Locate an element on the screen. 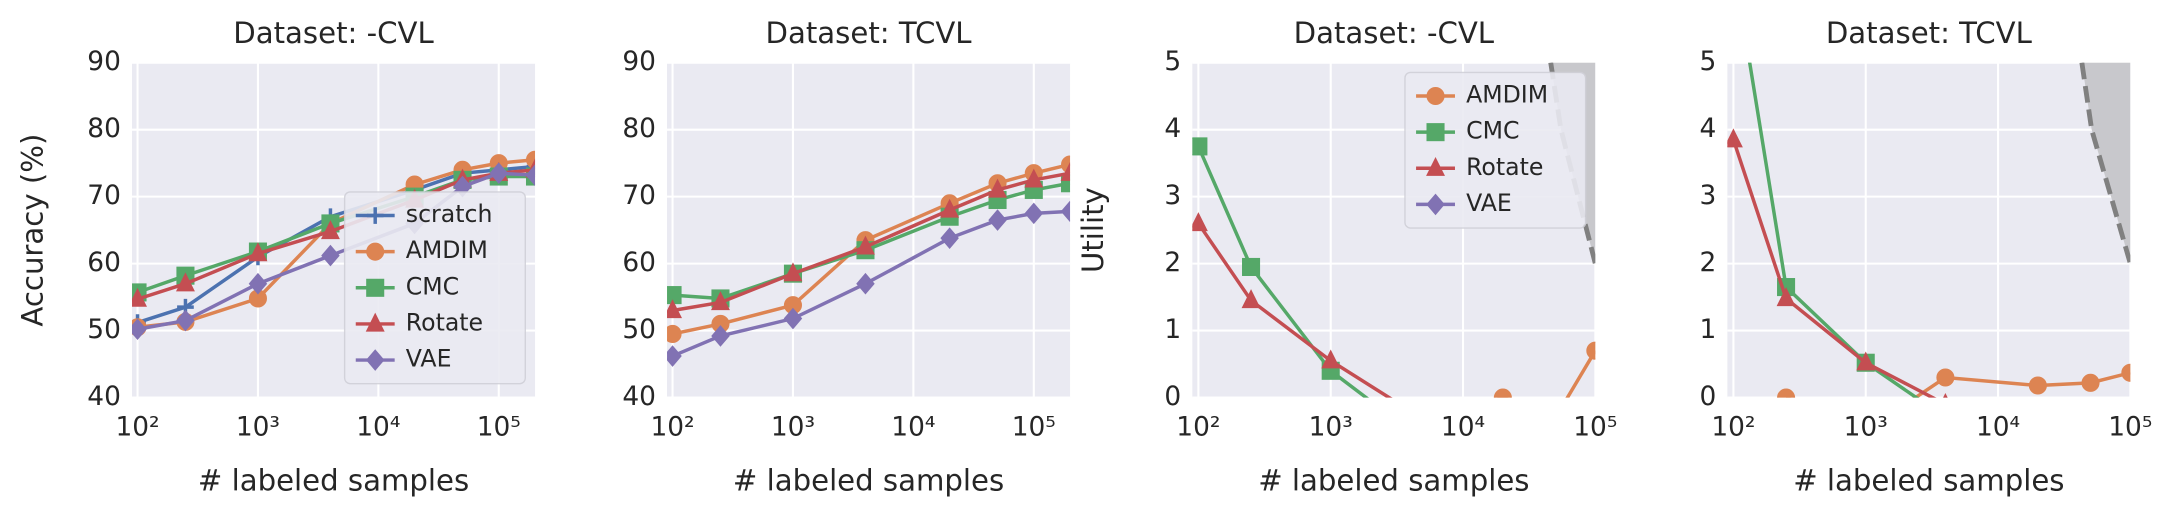 The height and width of the screenshot is (520, 2179). y-tick-label: 3 is located at coordinates (1707, 195).